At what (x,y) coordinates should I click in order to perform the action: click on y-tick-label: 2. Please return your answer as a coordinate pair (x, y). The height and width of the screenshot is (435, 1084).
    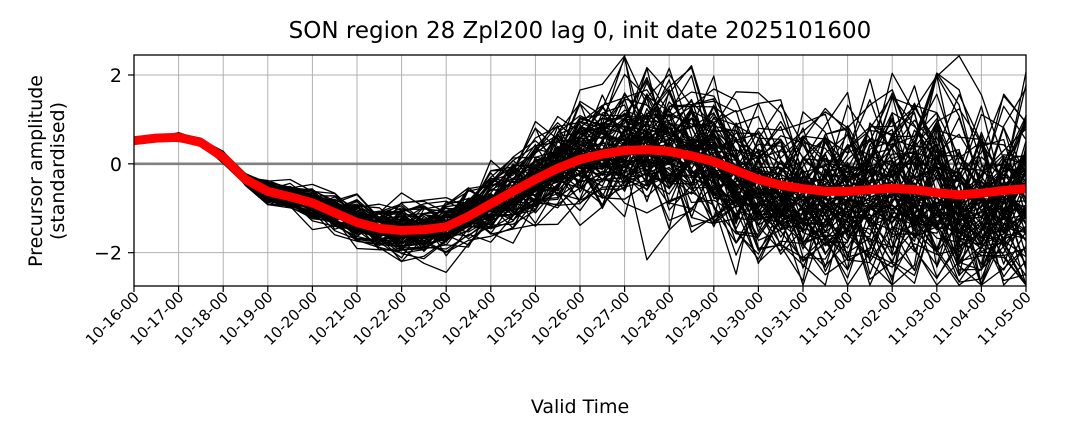
    Looking at the image, I should click on (116, 76).